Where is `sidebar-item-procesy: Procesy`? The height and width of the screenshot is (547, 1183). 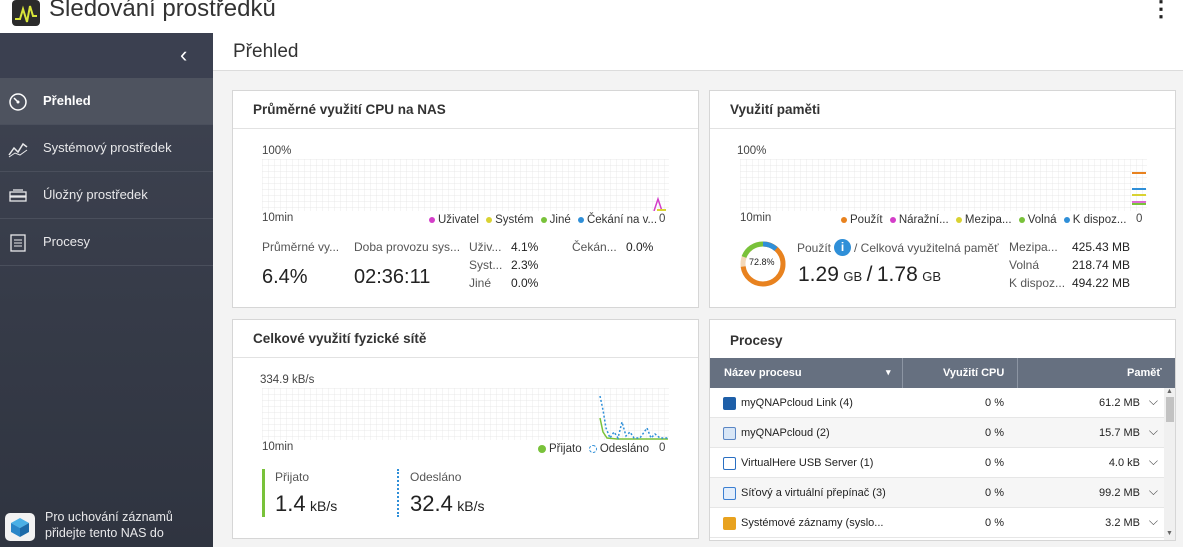 sidebar-item-procesy: Procesy is located at coordinates (106, 242).